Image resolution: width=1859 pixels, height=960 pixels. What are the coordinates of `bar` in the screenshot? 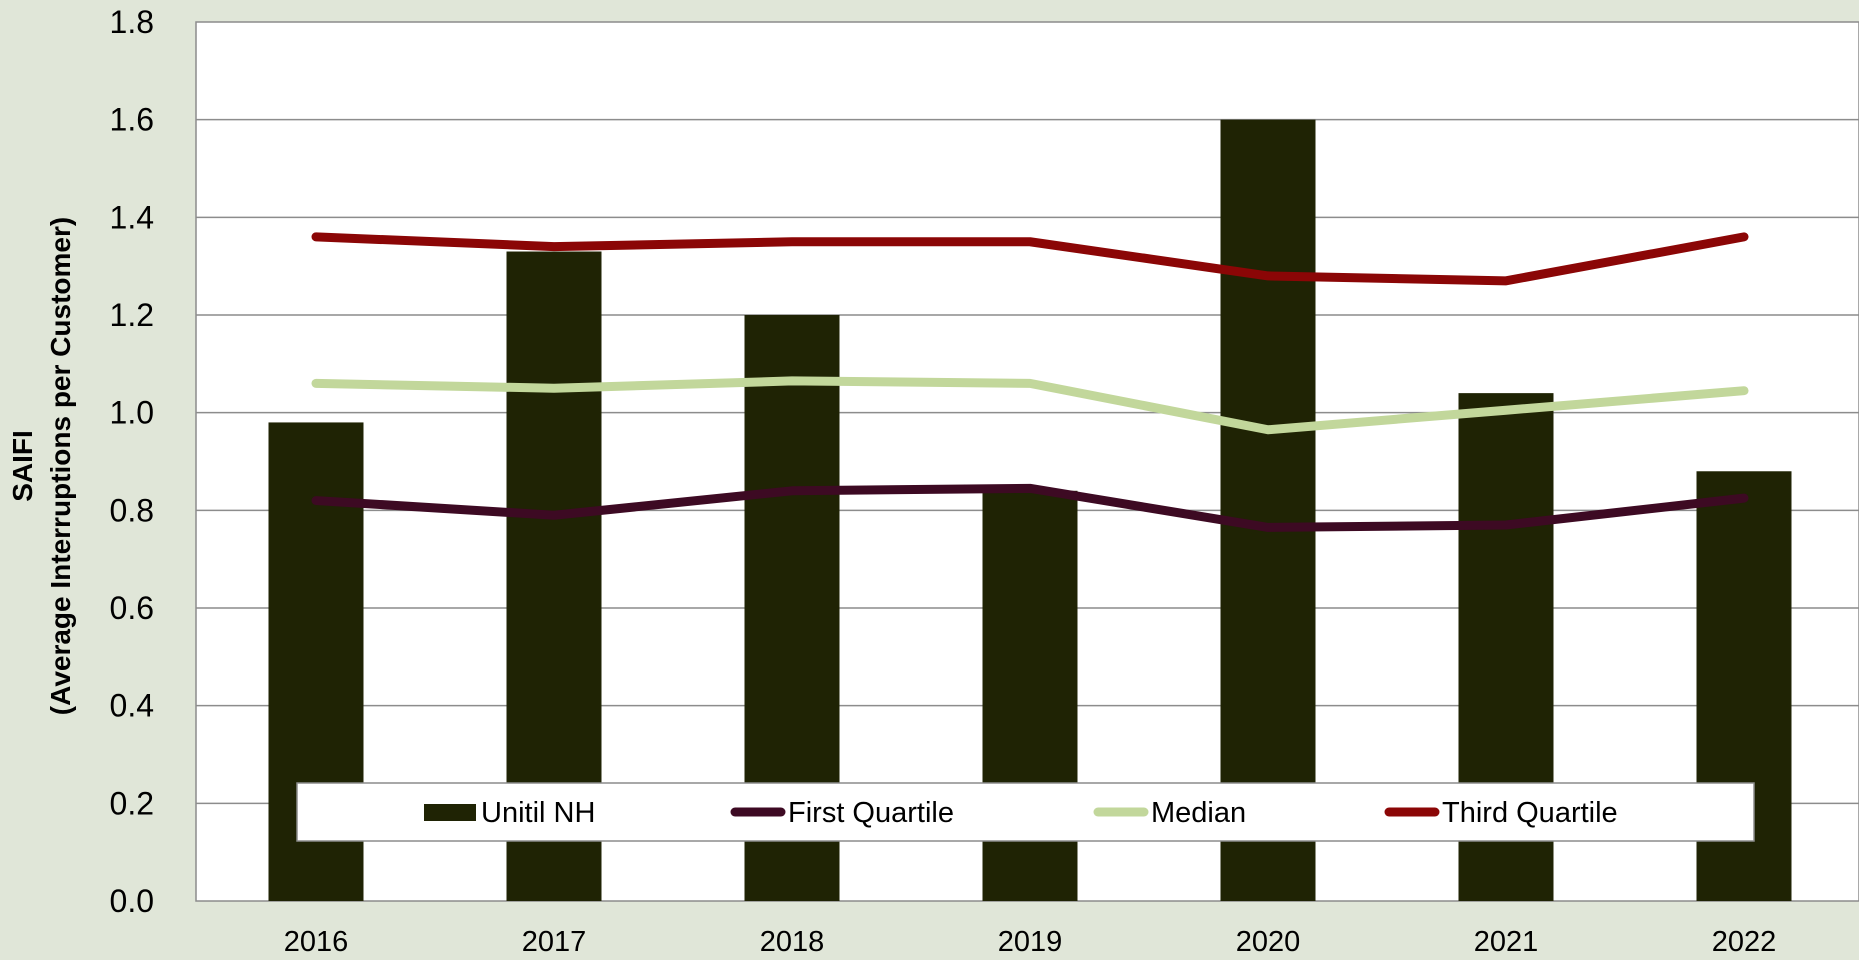 It's located at (1268, 510).